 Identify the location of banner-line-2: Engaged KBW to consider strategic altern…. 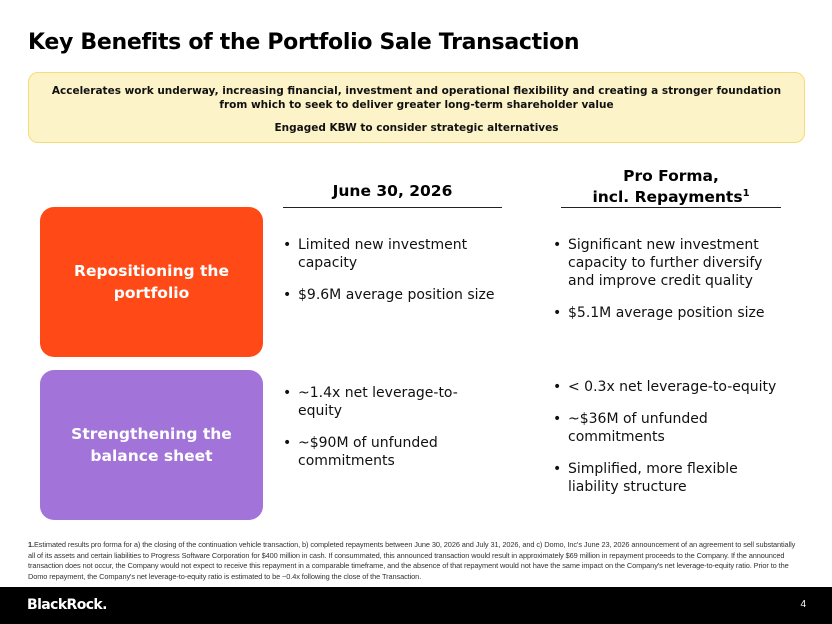
(416, 128).